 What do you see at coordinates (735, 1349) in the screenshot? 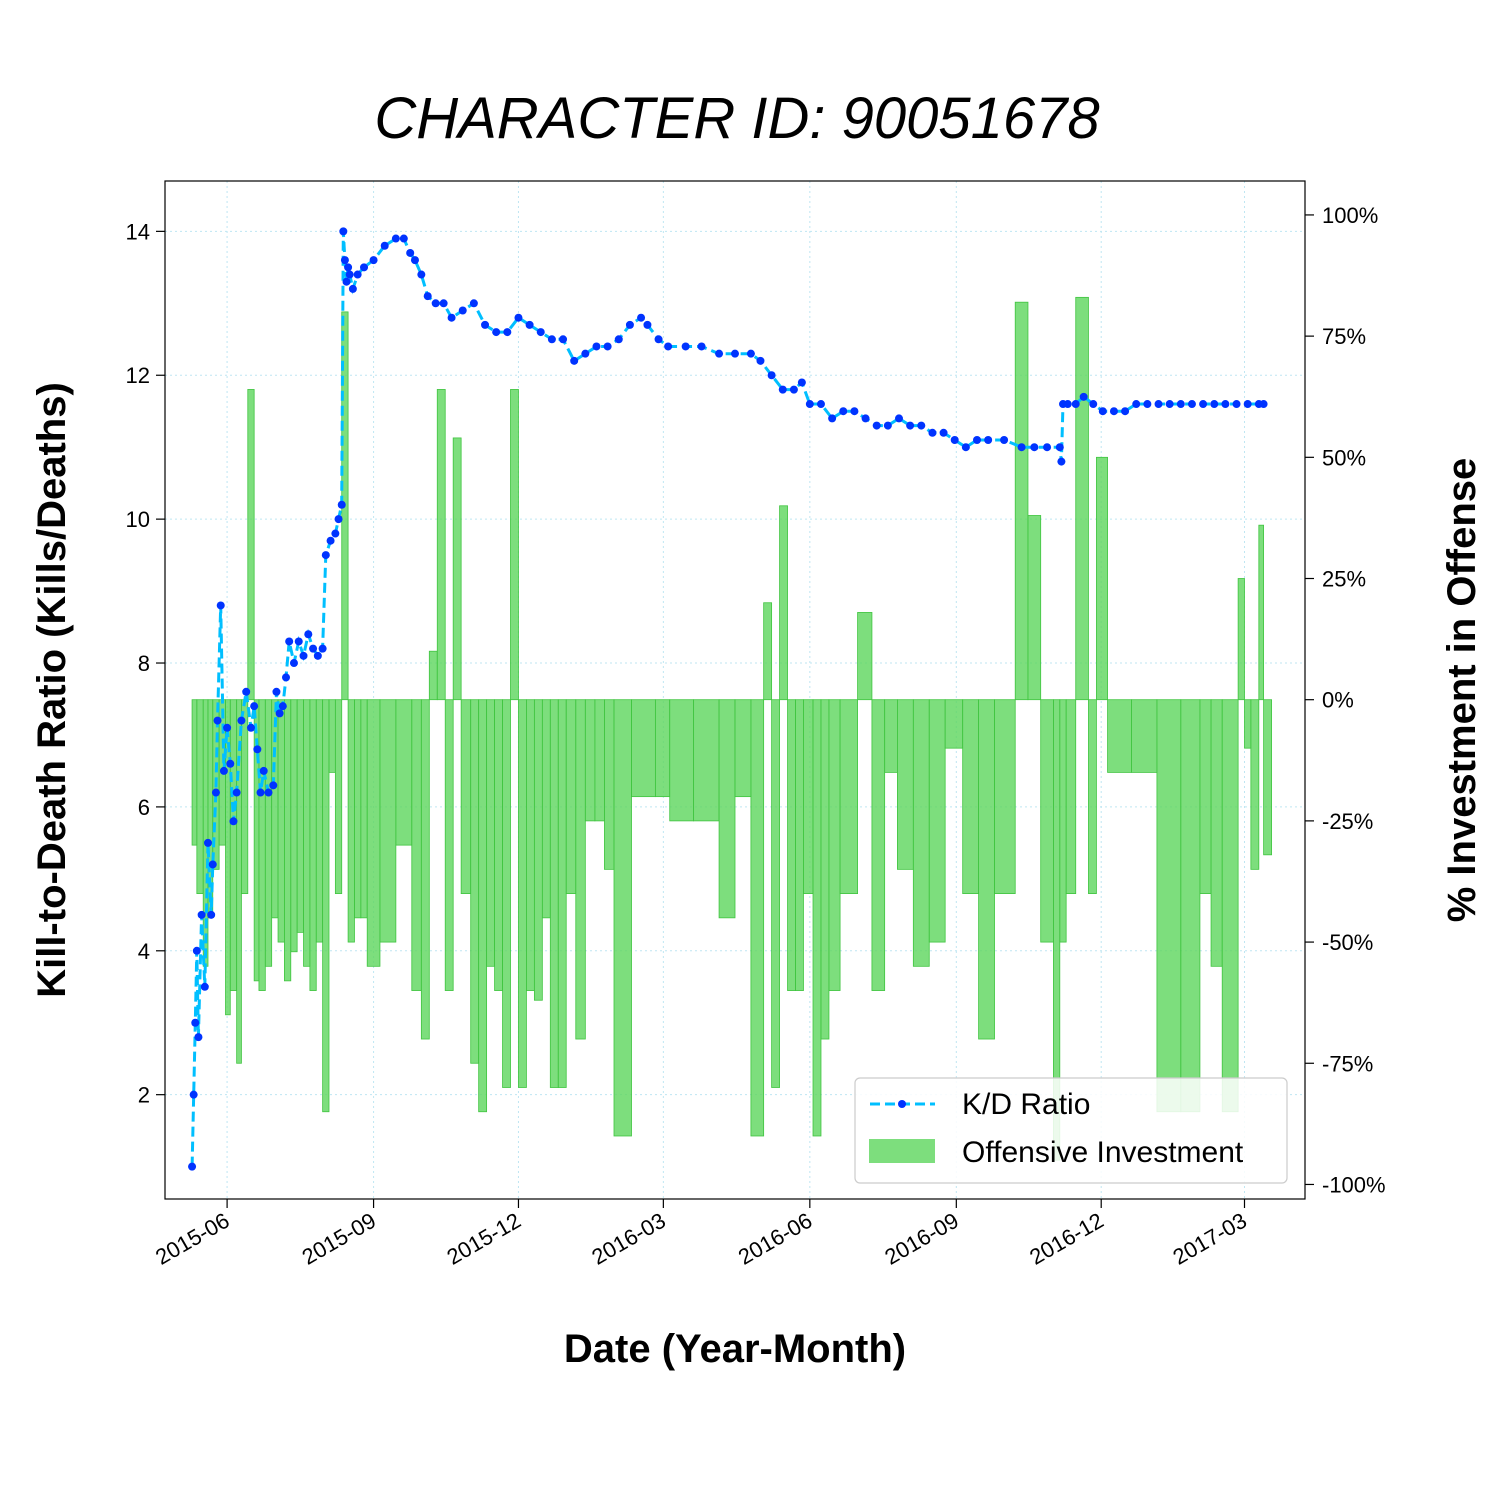
I see `x-axis-title: Date (Year-Month)` at bounding box center [735, 1349].